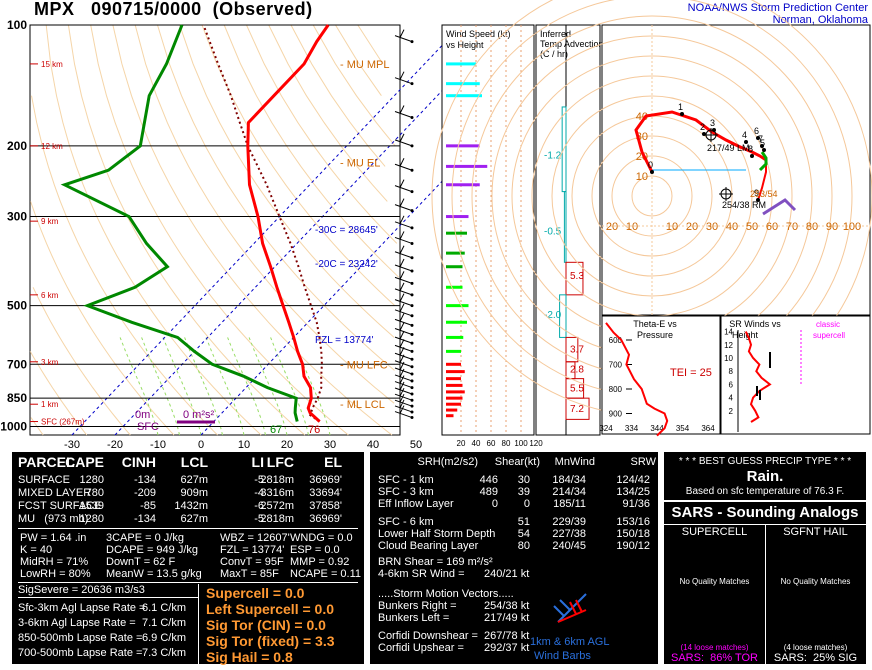  Describe the element at coordinates (756, 131) in the screenshot. I see `hodograph-point-label: 6` at that location.